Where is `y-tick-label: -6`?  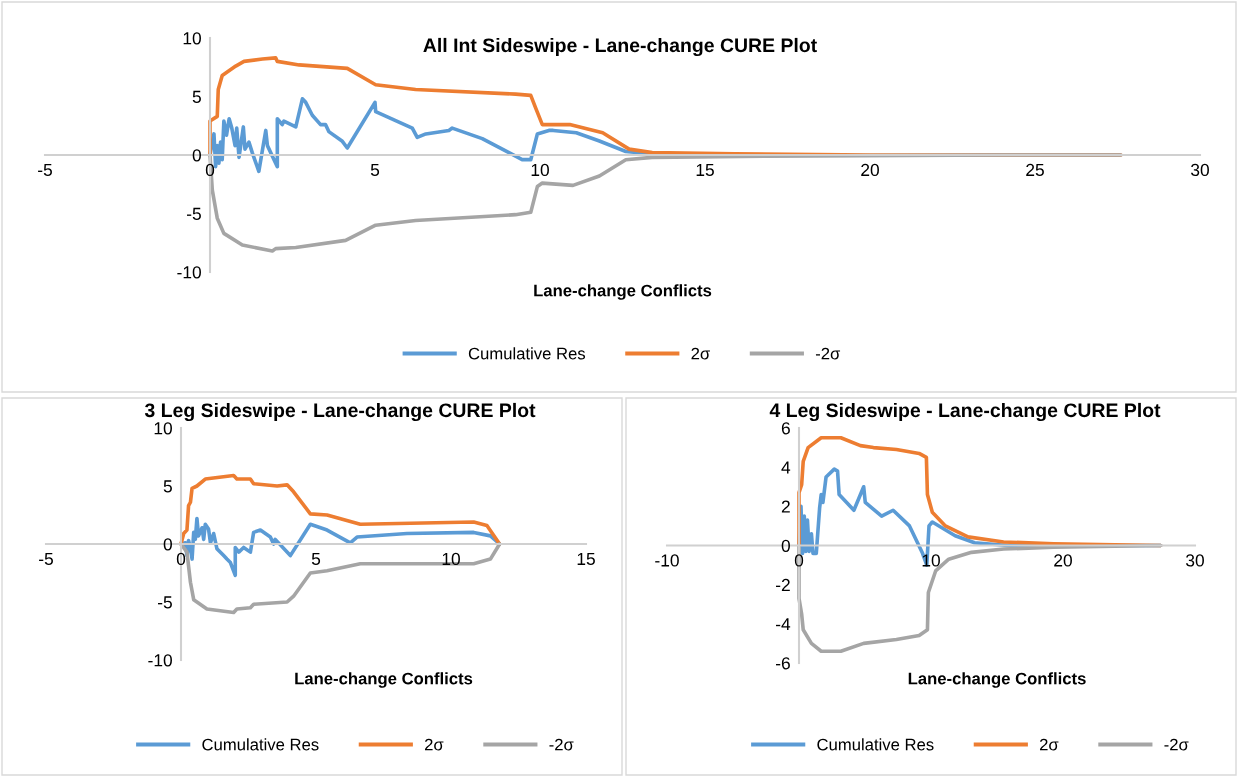
y-tick-label: -6 is located at coordinates (783, 663).